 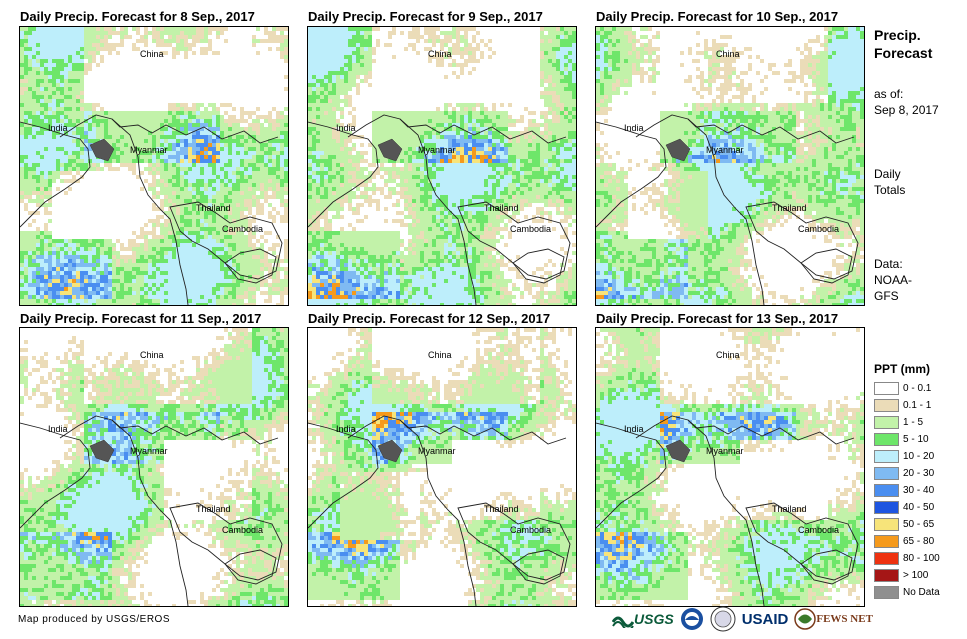 I want to click on fewsnet-logo-text: FEWS NET, so click(x=844, y=619).